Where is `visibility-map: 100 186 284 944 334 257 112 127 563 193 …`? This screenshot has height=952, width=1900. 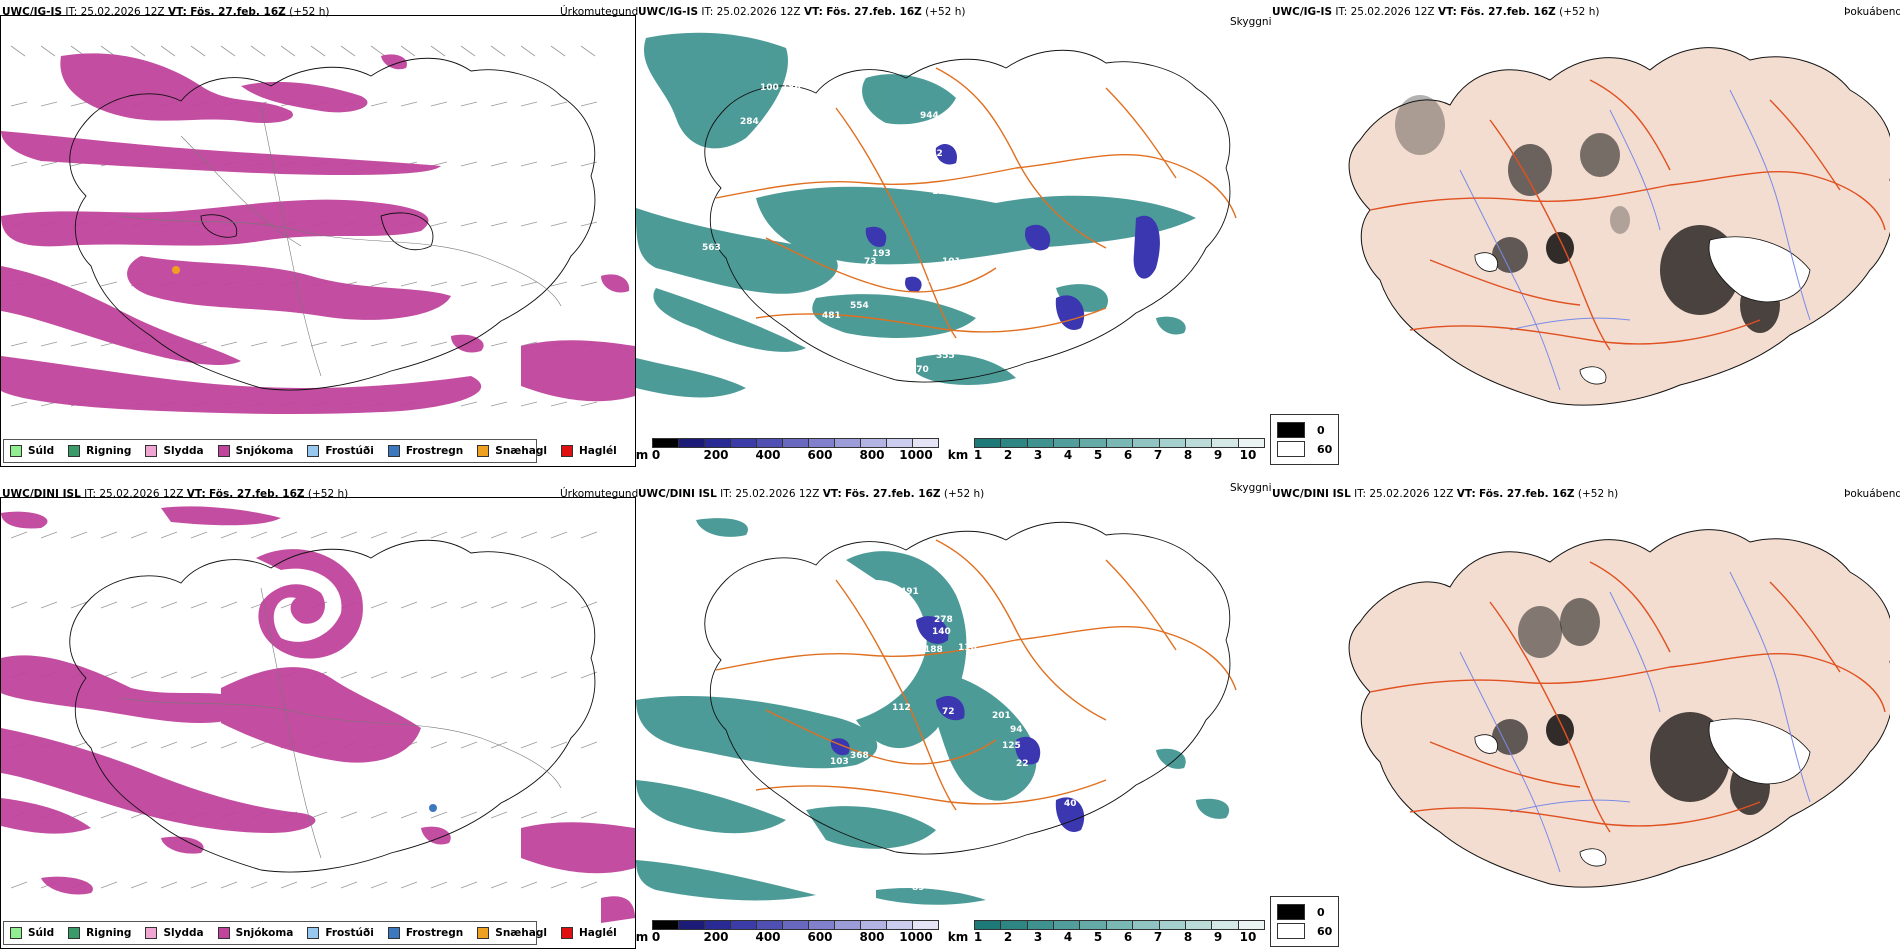 visibility-map: 100 186 284 944 334 257 112 127 563 193 … is located at coordinates (954, 228).